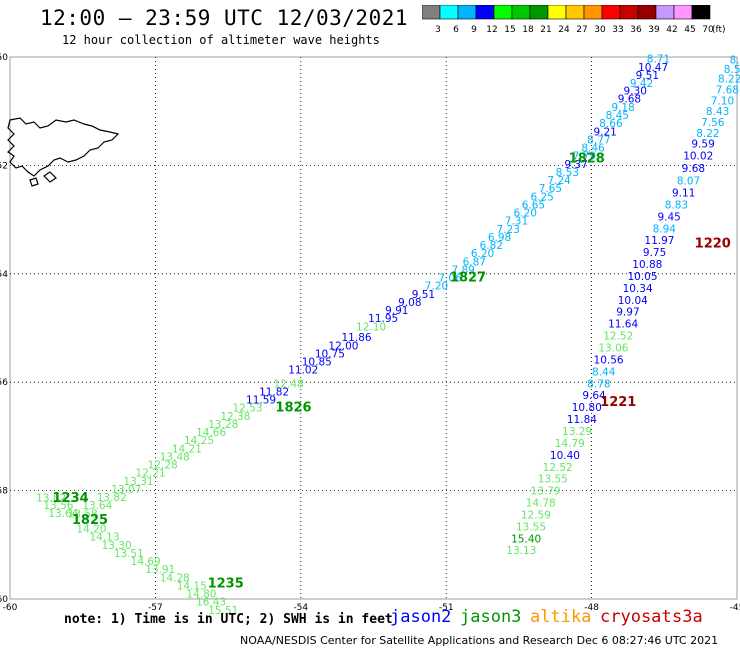  I want to click on swh-label: 11.95, so click(383, 319).